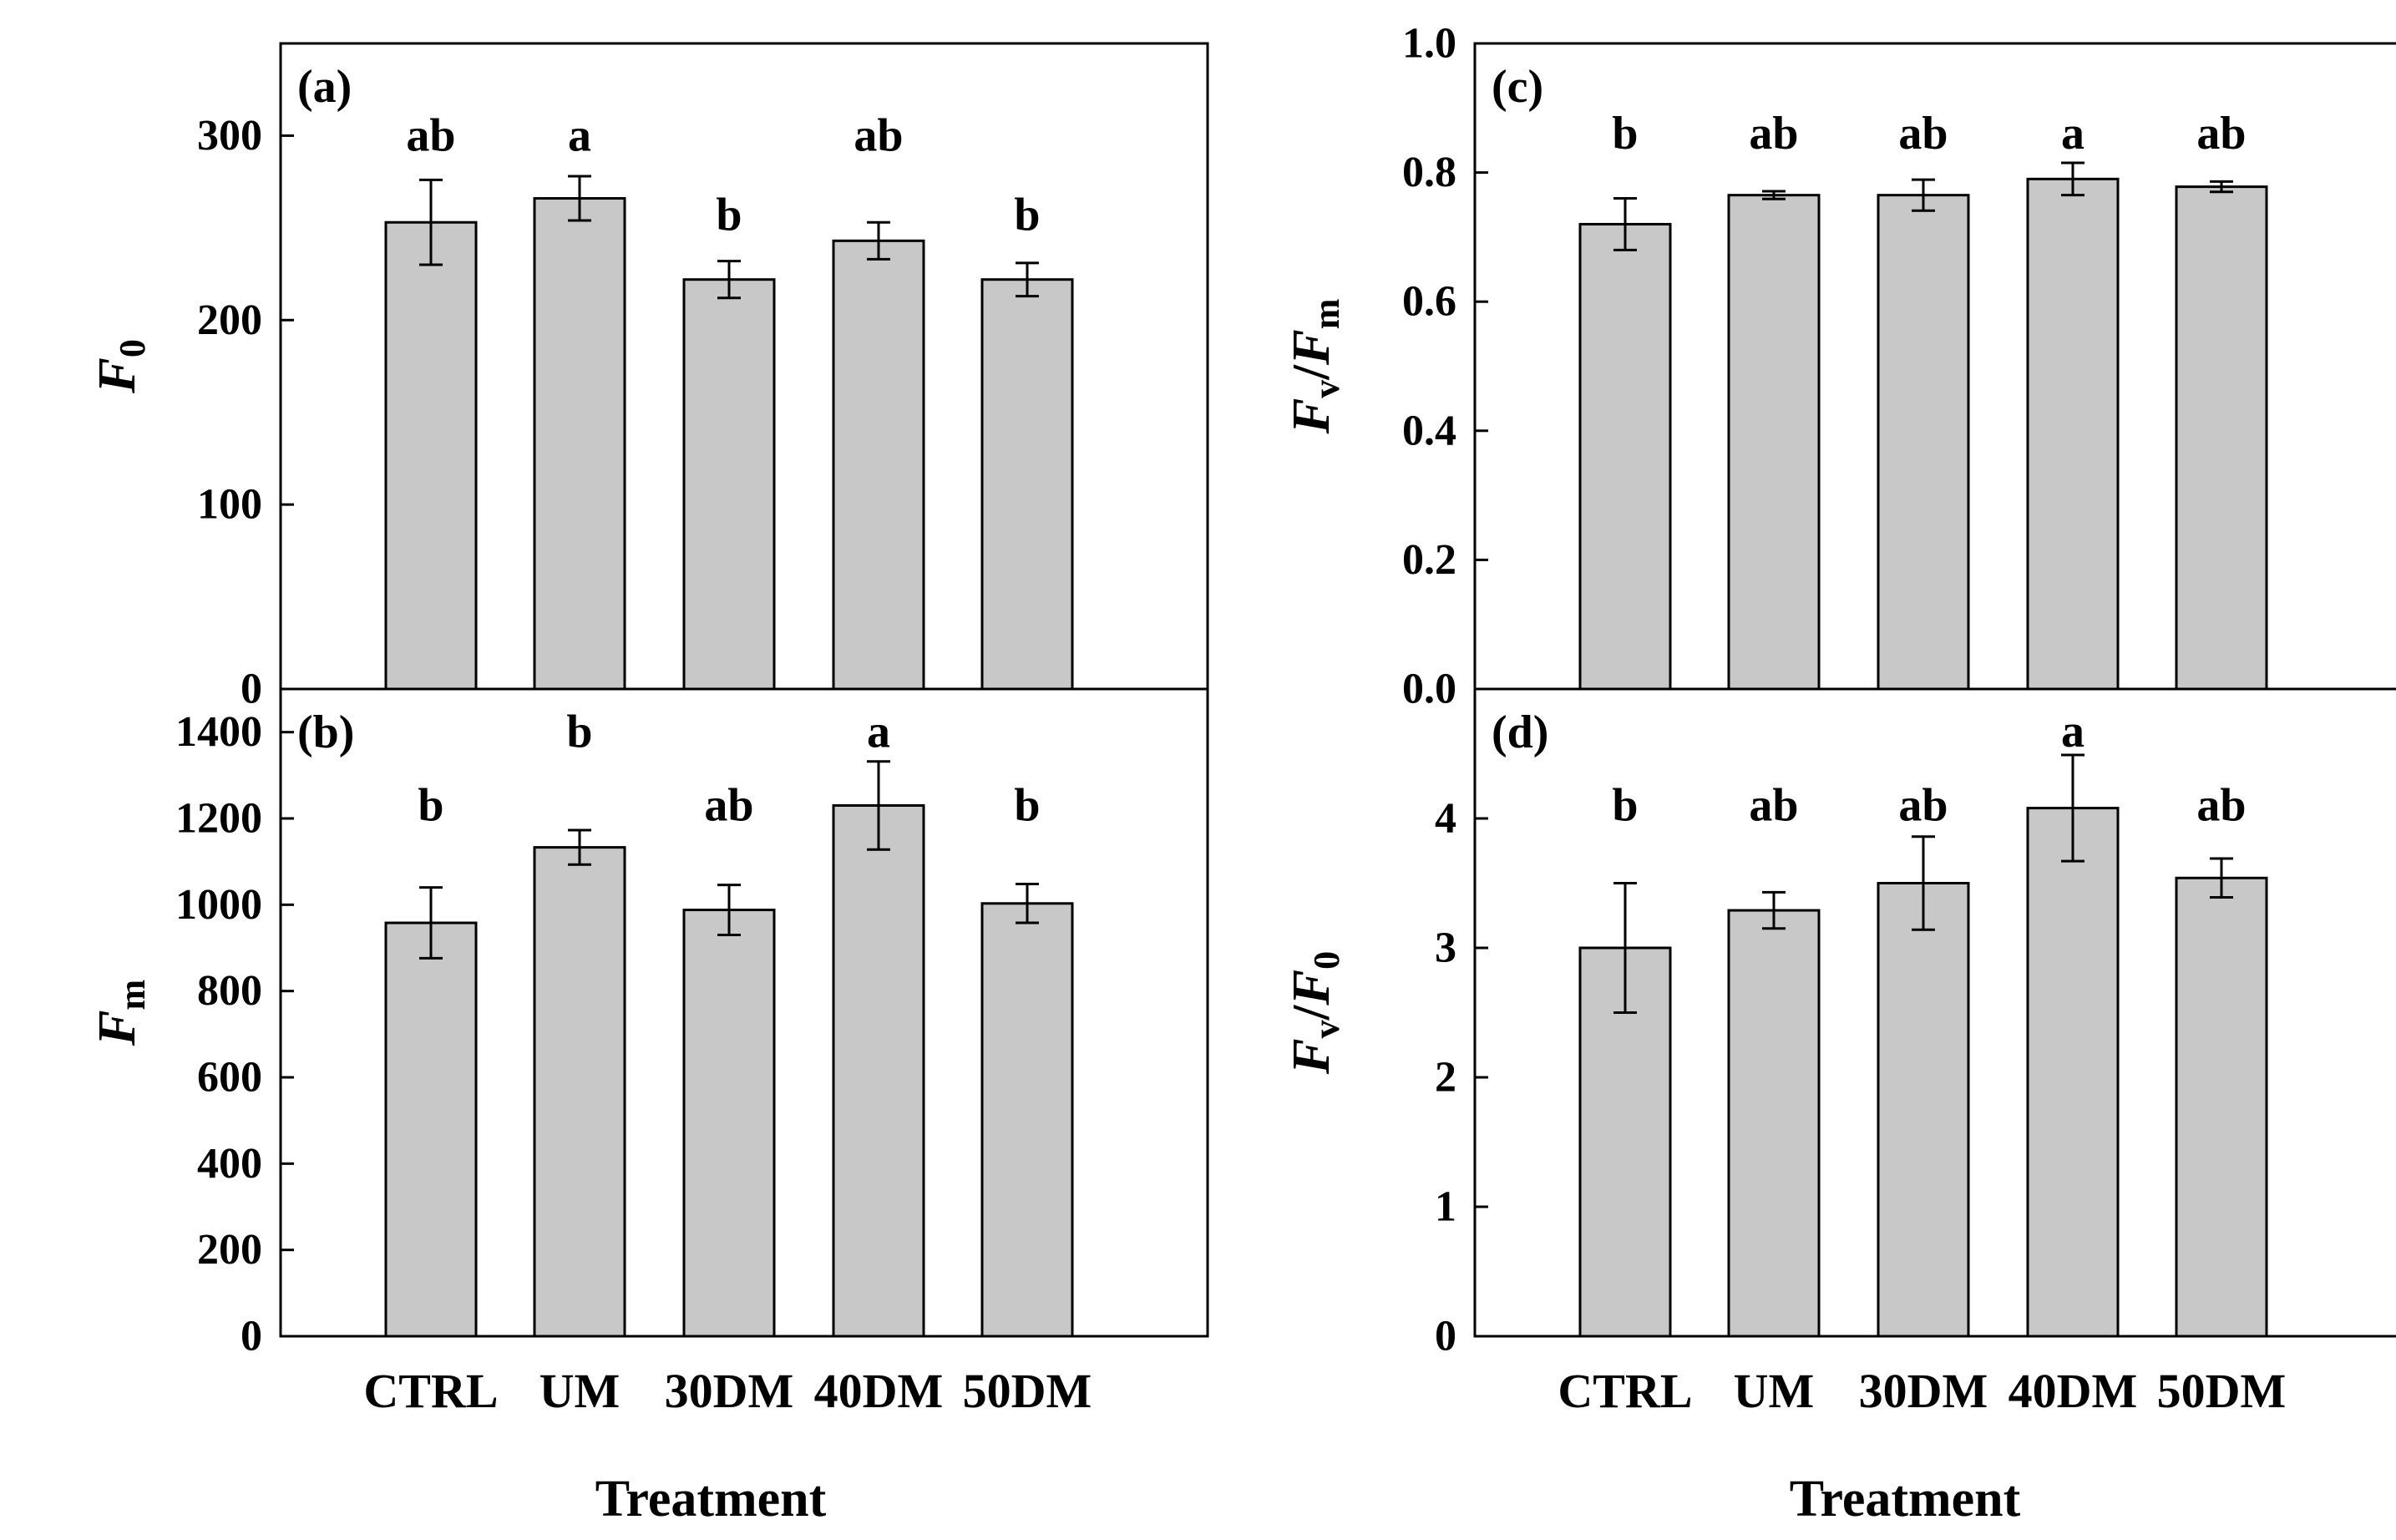  I want to click on y-tick-label-b: 0, so click(251, 1336).